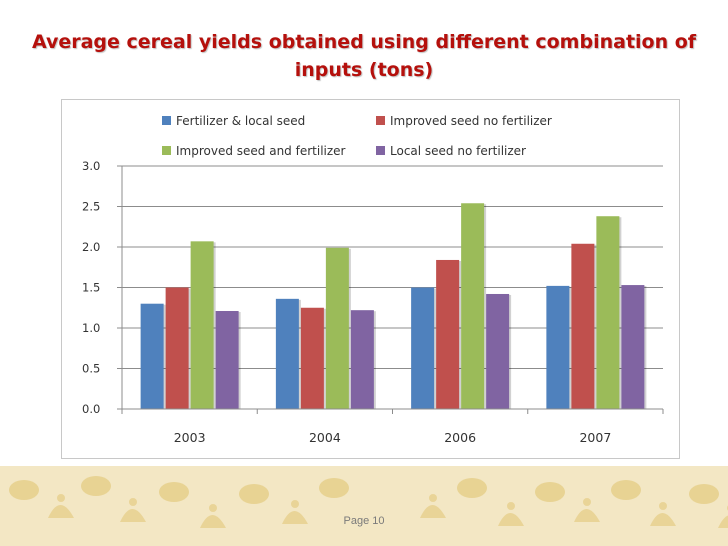 The height and width of the screenshot is (546, 728). I want to click on decorative-figures, so click(368, 502).